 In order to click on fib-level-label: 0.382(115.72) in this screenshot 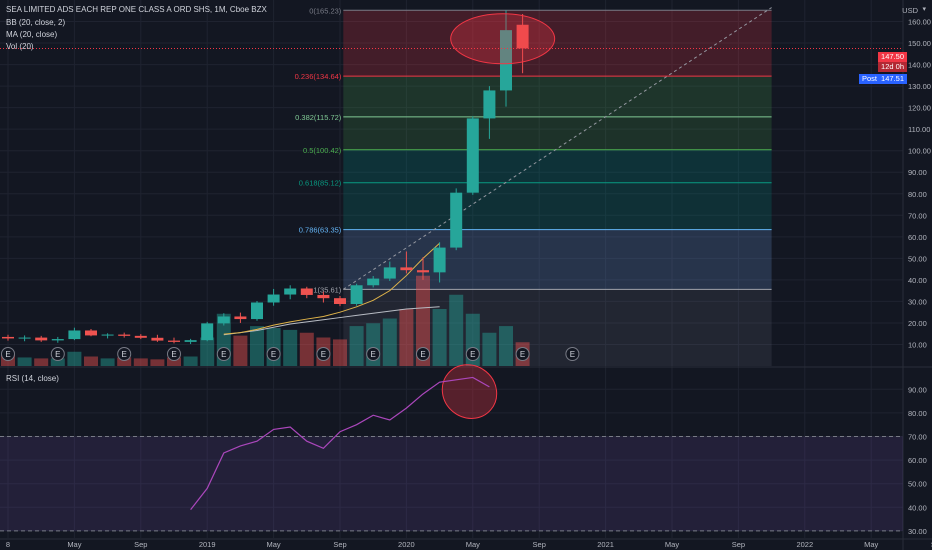, I will do `click(318, 117)`.